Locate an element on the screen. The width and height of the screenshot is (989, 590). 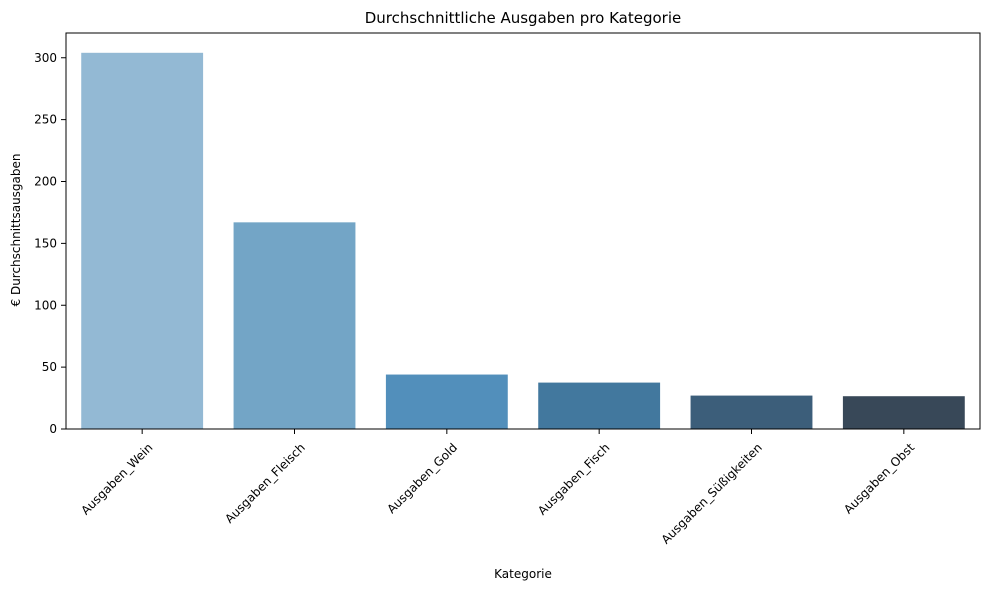
y-axis: 0 50 100 150 200 250 300 is located at coordinates (50, 243).